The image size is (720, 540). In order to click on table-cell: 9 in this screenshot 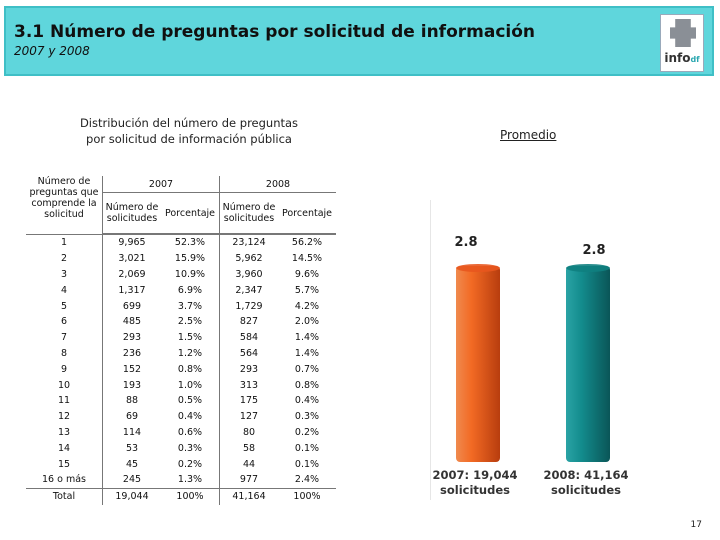, I will do `click(64, 369)`.